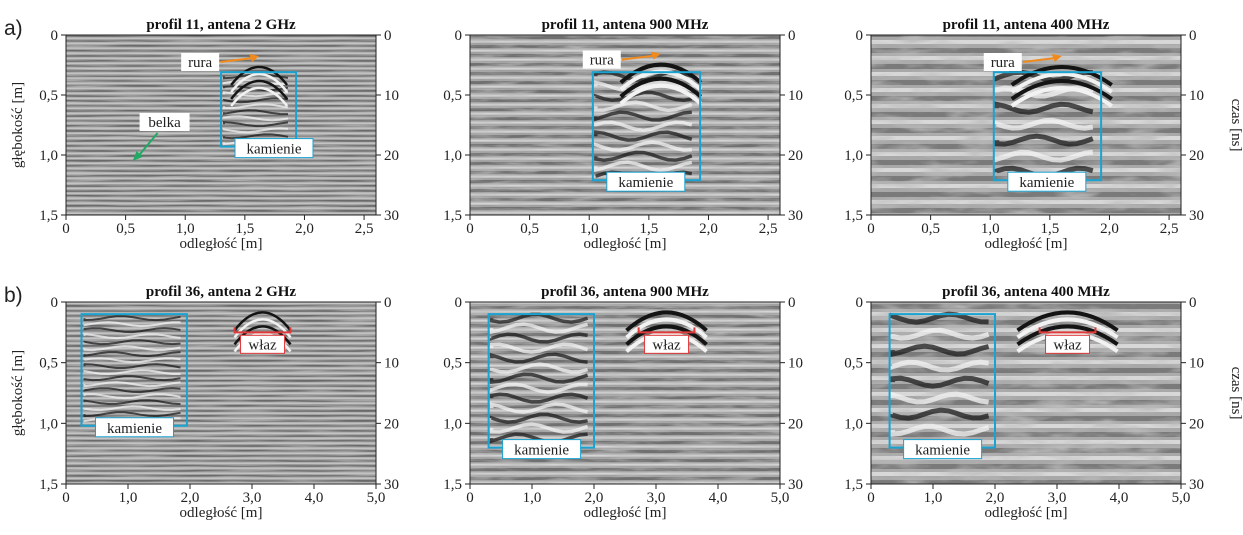 The width and height of the screenshot is (1243, 535). I want to click on manhole-bracket, so click(666, 330).